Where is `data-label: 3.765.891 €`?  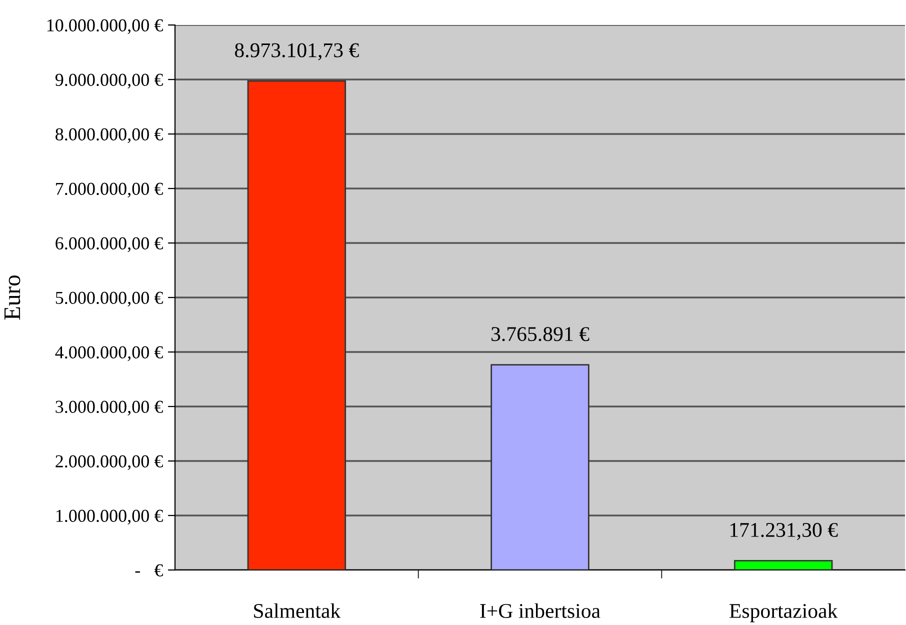 data-label: 3.765.891 € is located at coordinates (541, 334).